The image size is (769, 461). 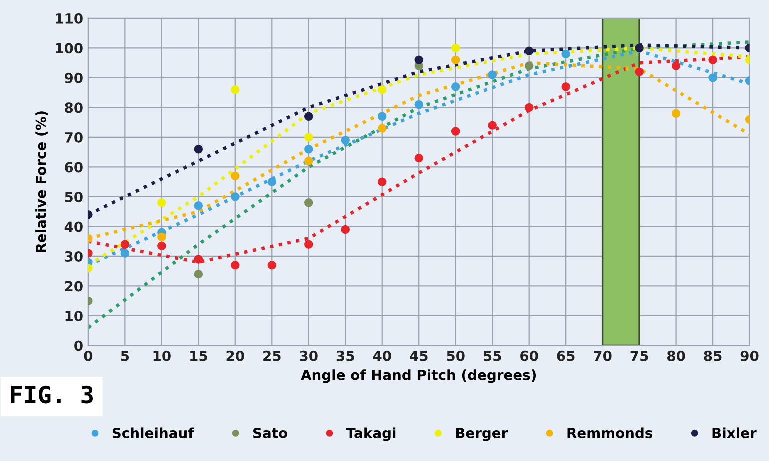 What do you see at coordinates (566, 356) in the screenshot?
I see `x-tick-label: 65` at bounding box center [566, 356].